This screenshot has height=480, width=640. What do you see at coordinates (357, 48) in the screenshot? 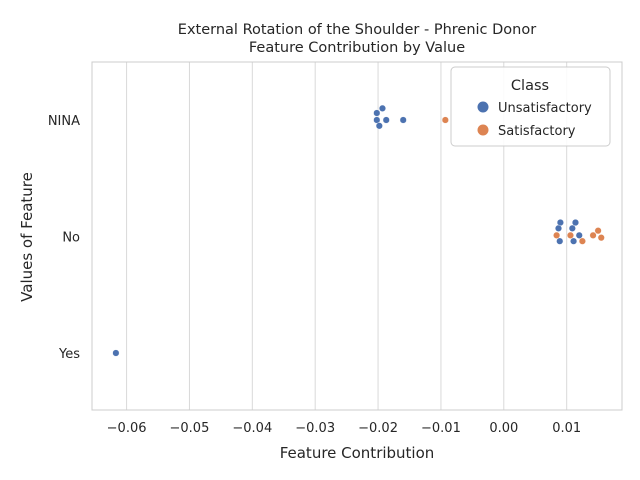
I see `chart-subtitle: Feature Contribution by Value` at bounding box center [357, 48].